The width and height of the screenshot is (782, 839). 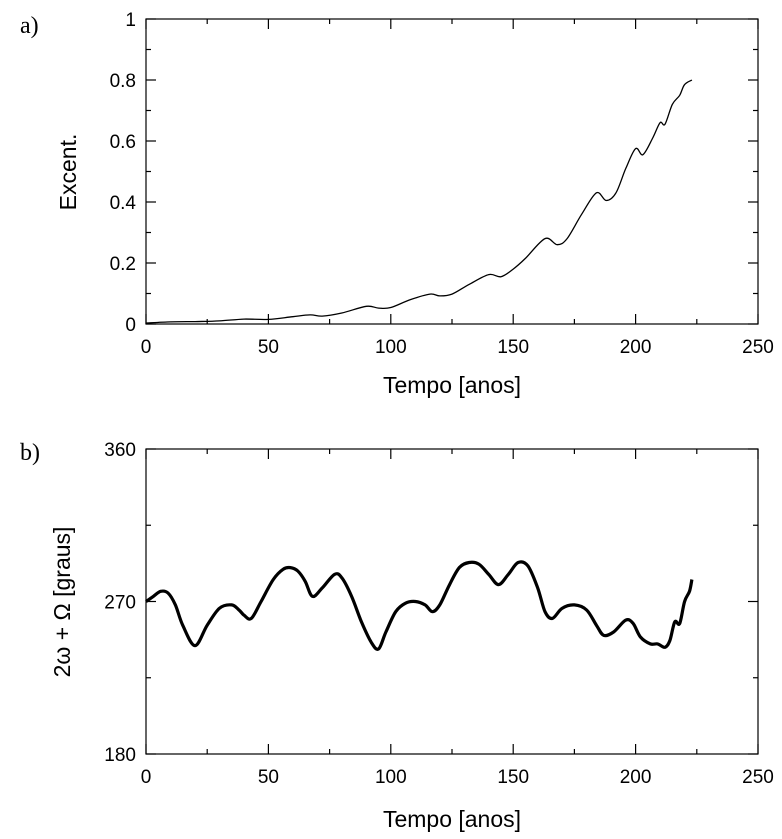 I want to click on y-tick-label: 0.2, so click(x=123, y=264).